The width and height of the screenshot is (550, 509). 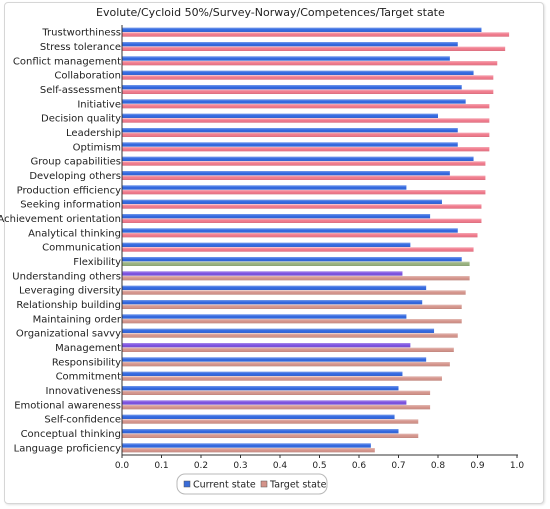 What do you see at coordinates (70, 205) in the screenshot?
I see `category-label: Seeking information` at bounding box center [70, 205].